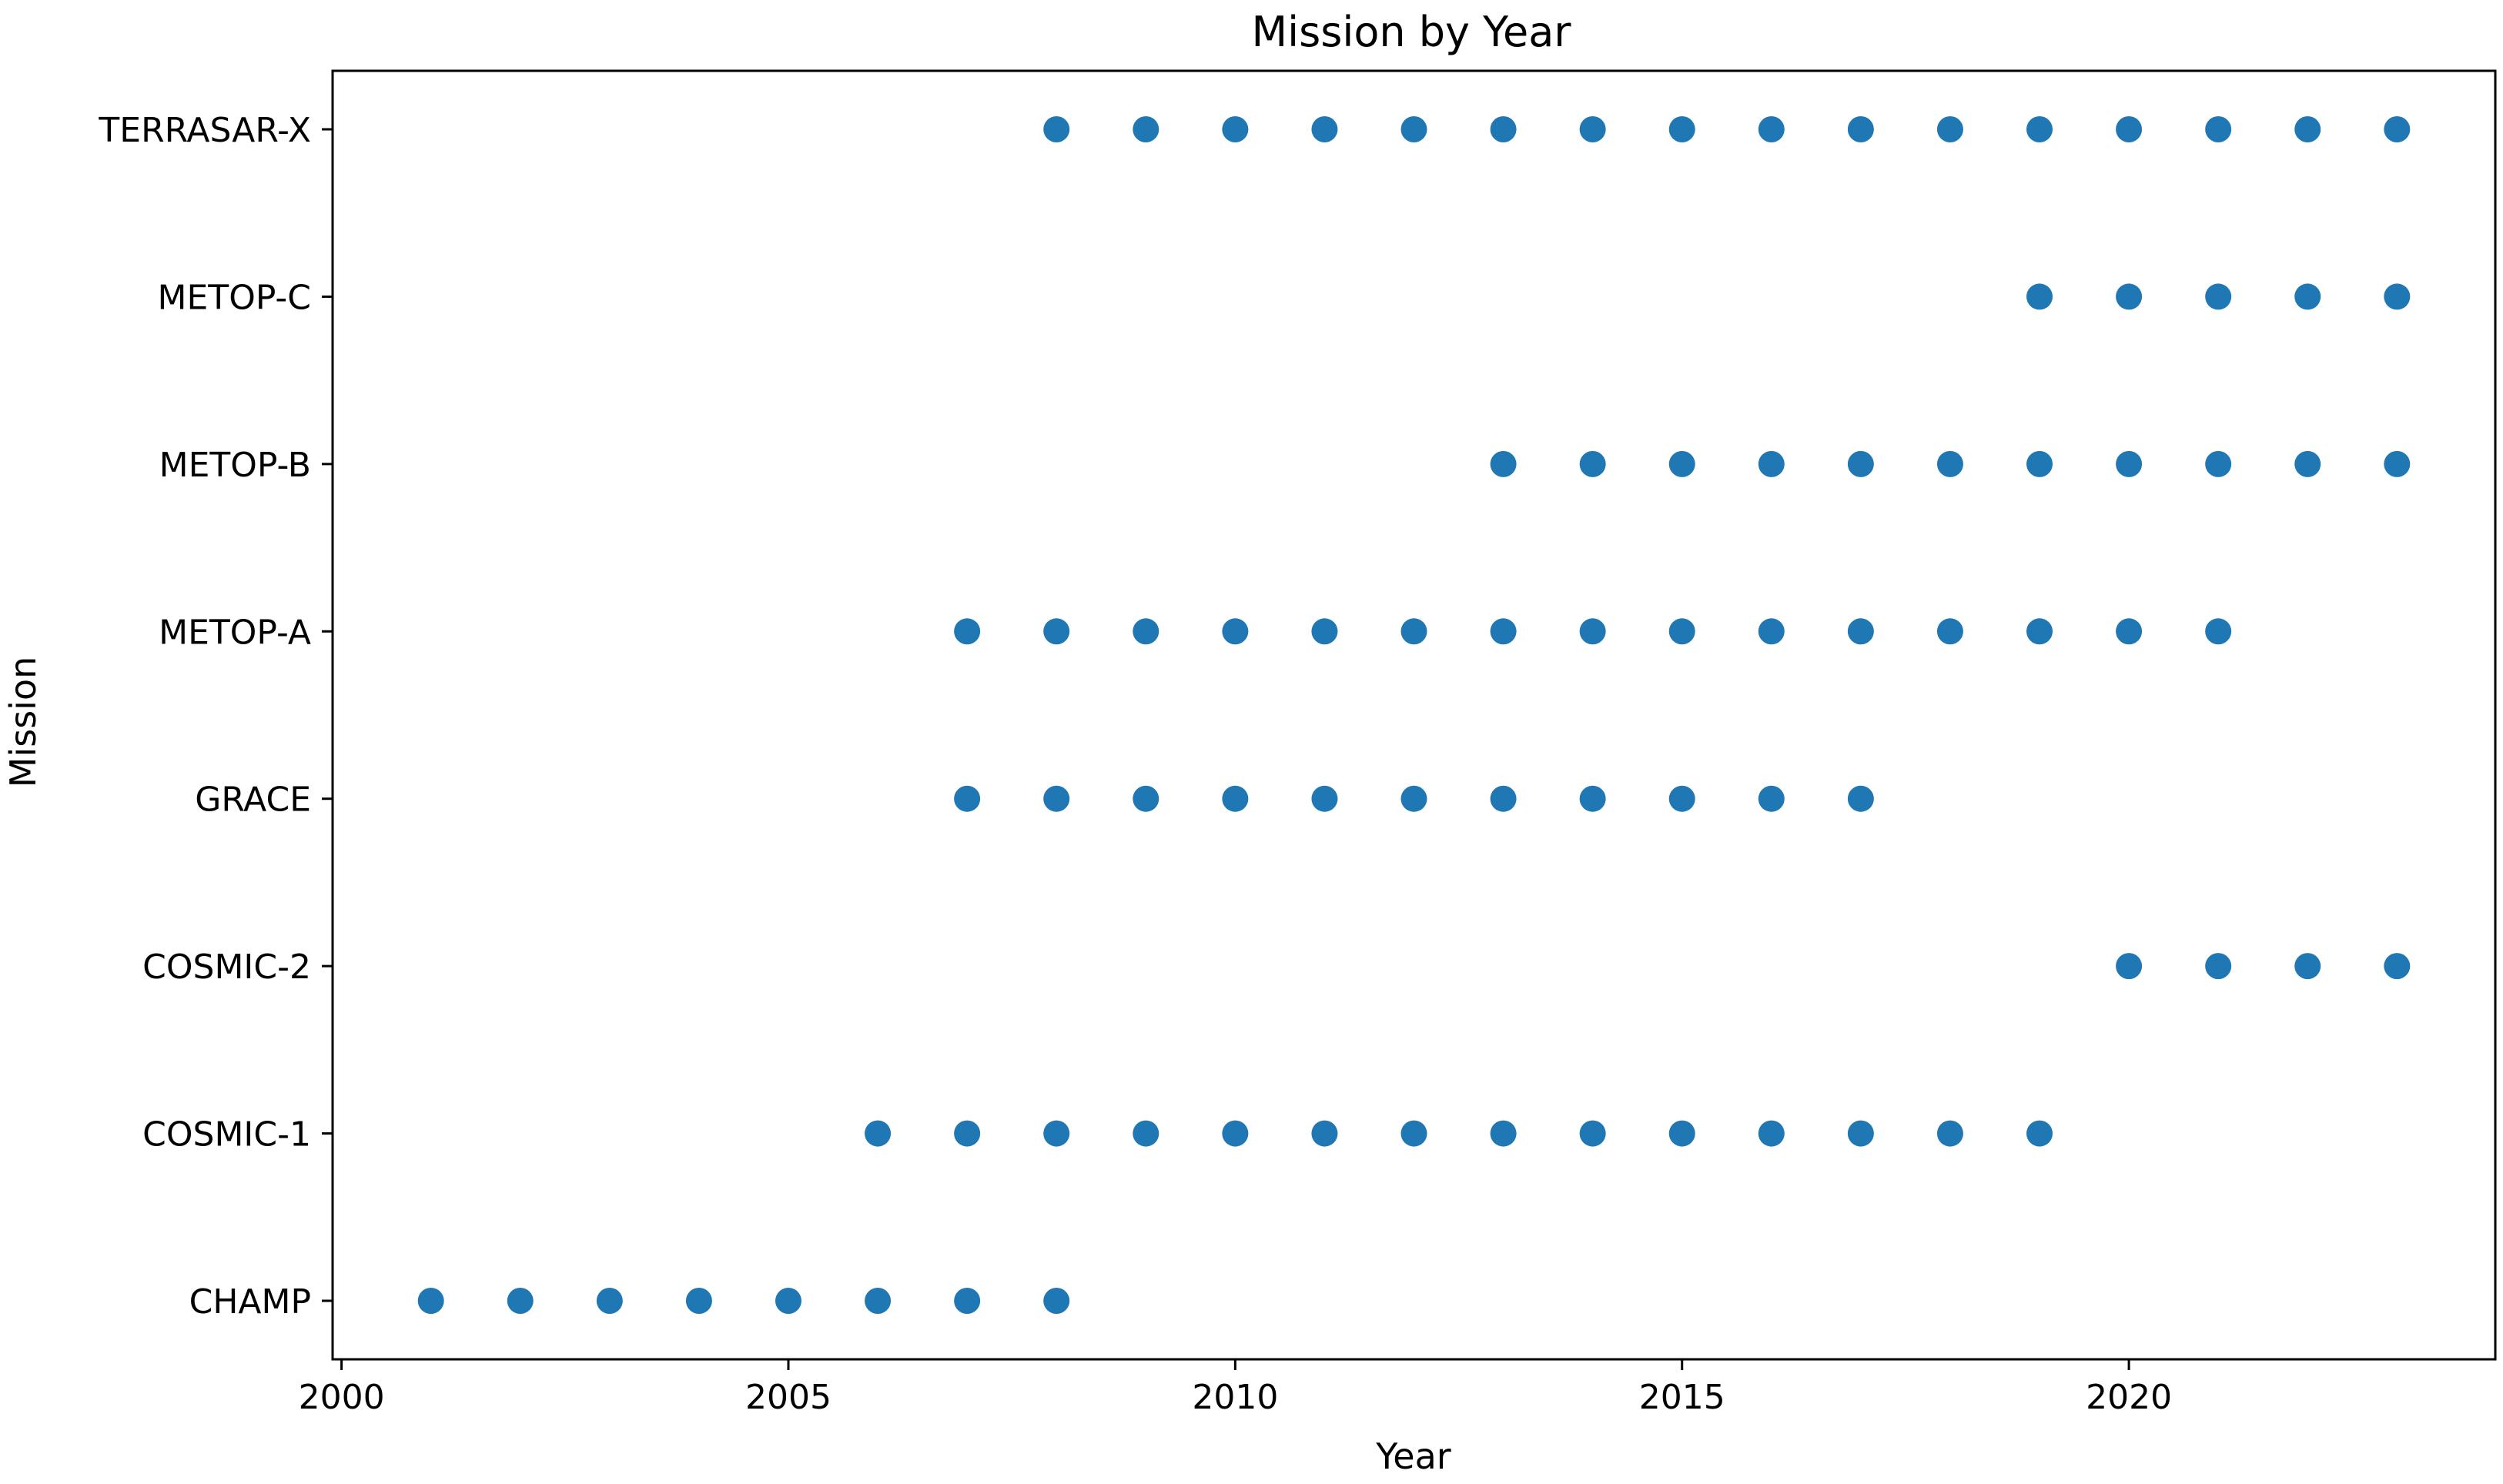  Describe the element at coordinates (788, 1397) in the screenshot. I see `x-tick-label: 2005` at that location.